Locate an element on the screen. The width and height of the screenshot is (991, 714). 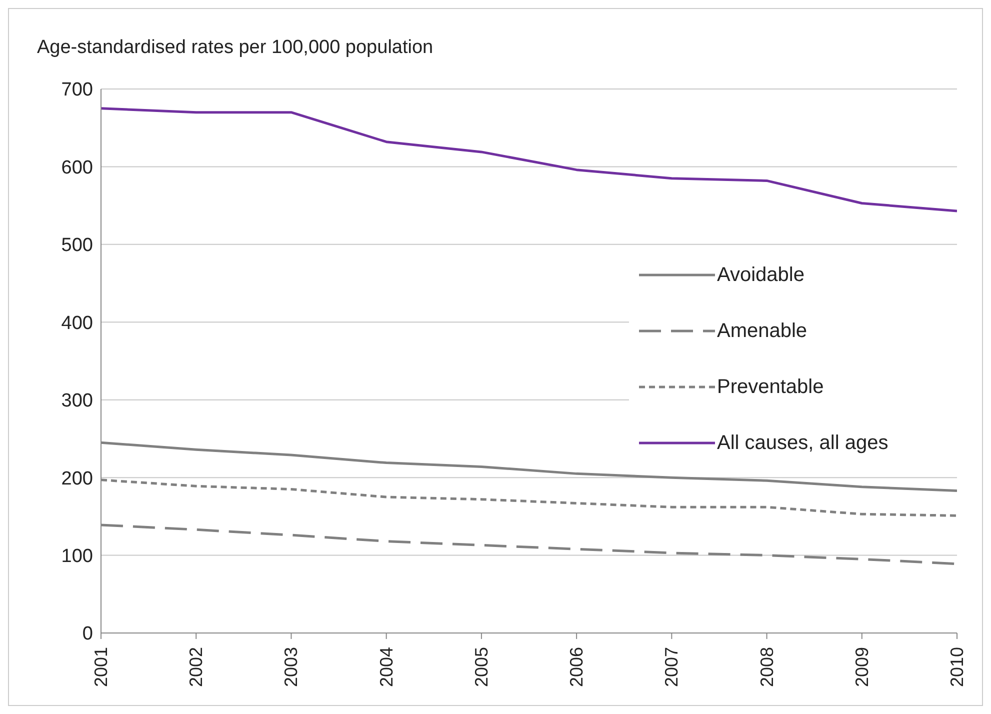
x-tick-label: 2005 is located at coordinates (481, 667).